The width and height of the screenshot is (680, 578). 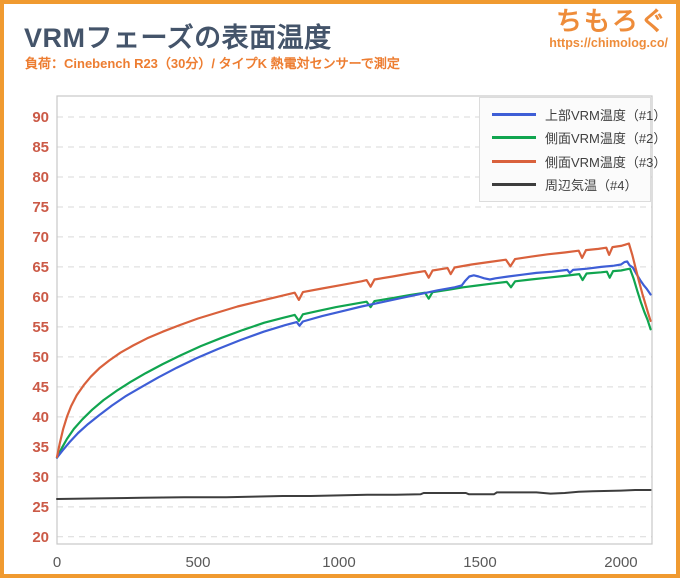 I want to click on legend-item-4: 周辺気温（#4）, so click(x=565, y=184).